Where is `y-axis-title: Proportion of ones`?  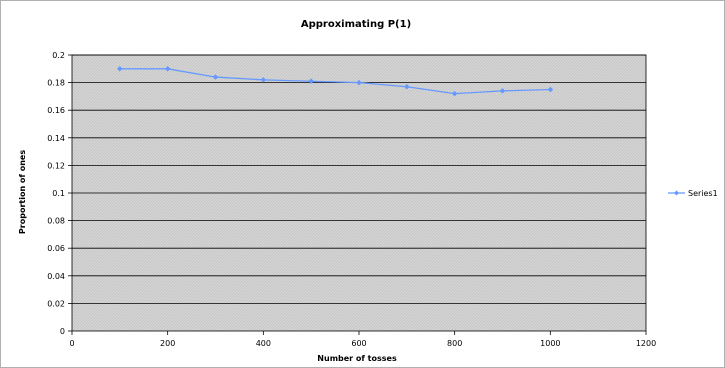 y-axis-title: Proportion of ones is located at coordinates (22, 192).